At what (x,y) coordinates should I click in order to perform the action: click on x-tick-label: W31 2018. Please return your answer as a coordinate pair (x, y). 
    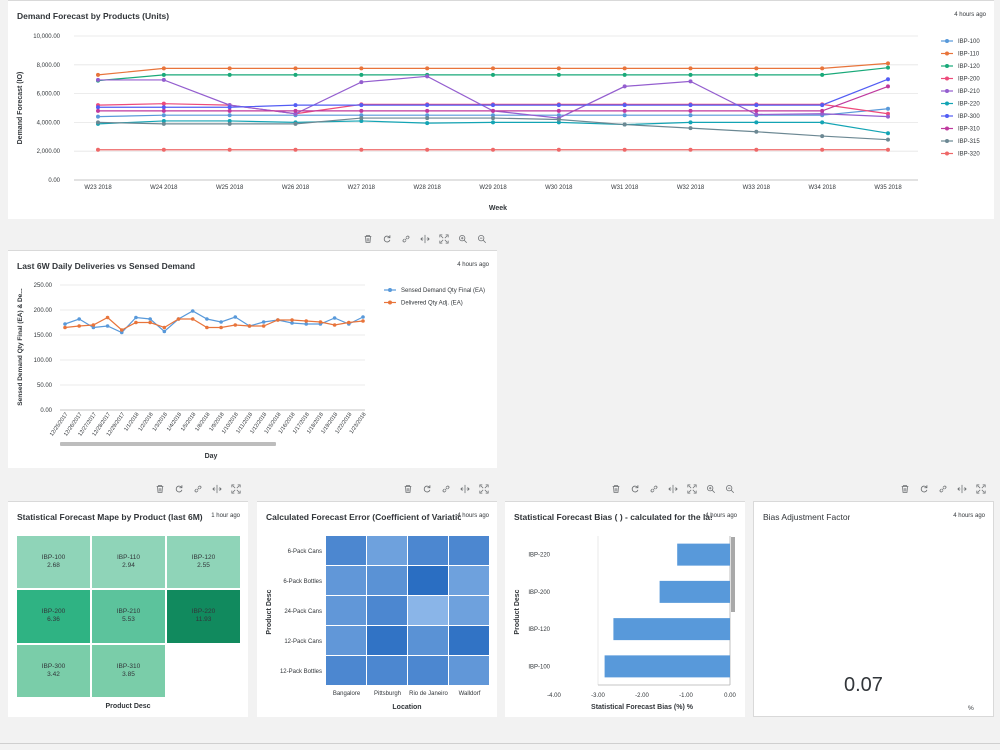
    Looking at the image, I should click on (625, 188).